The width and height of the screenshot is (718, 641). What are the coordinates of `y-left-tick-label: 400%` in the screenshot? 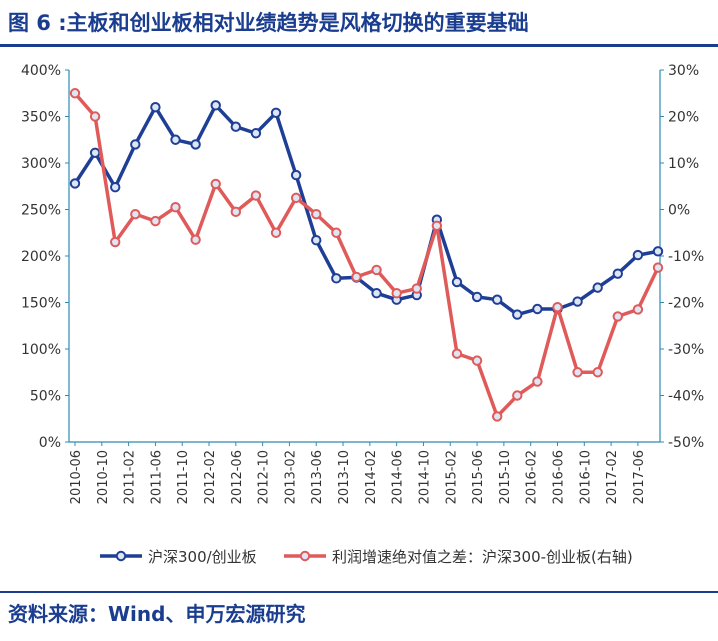 It's located at (41, 71).